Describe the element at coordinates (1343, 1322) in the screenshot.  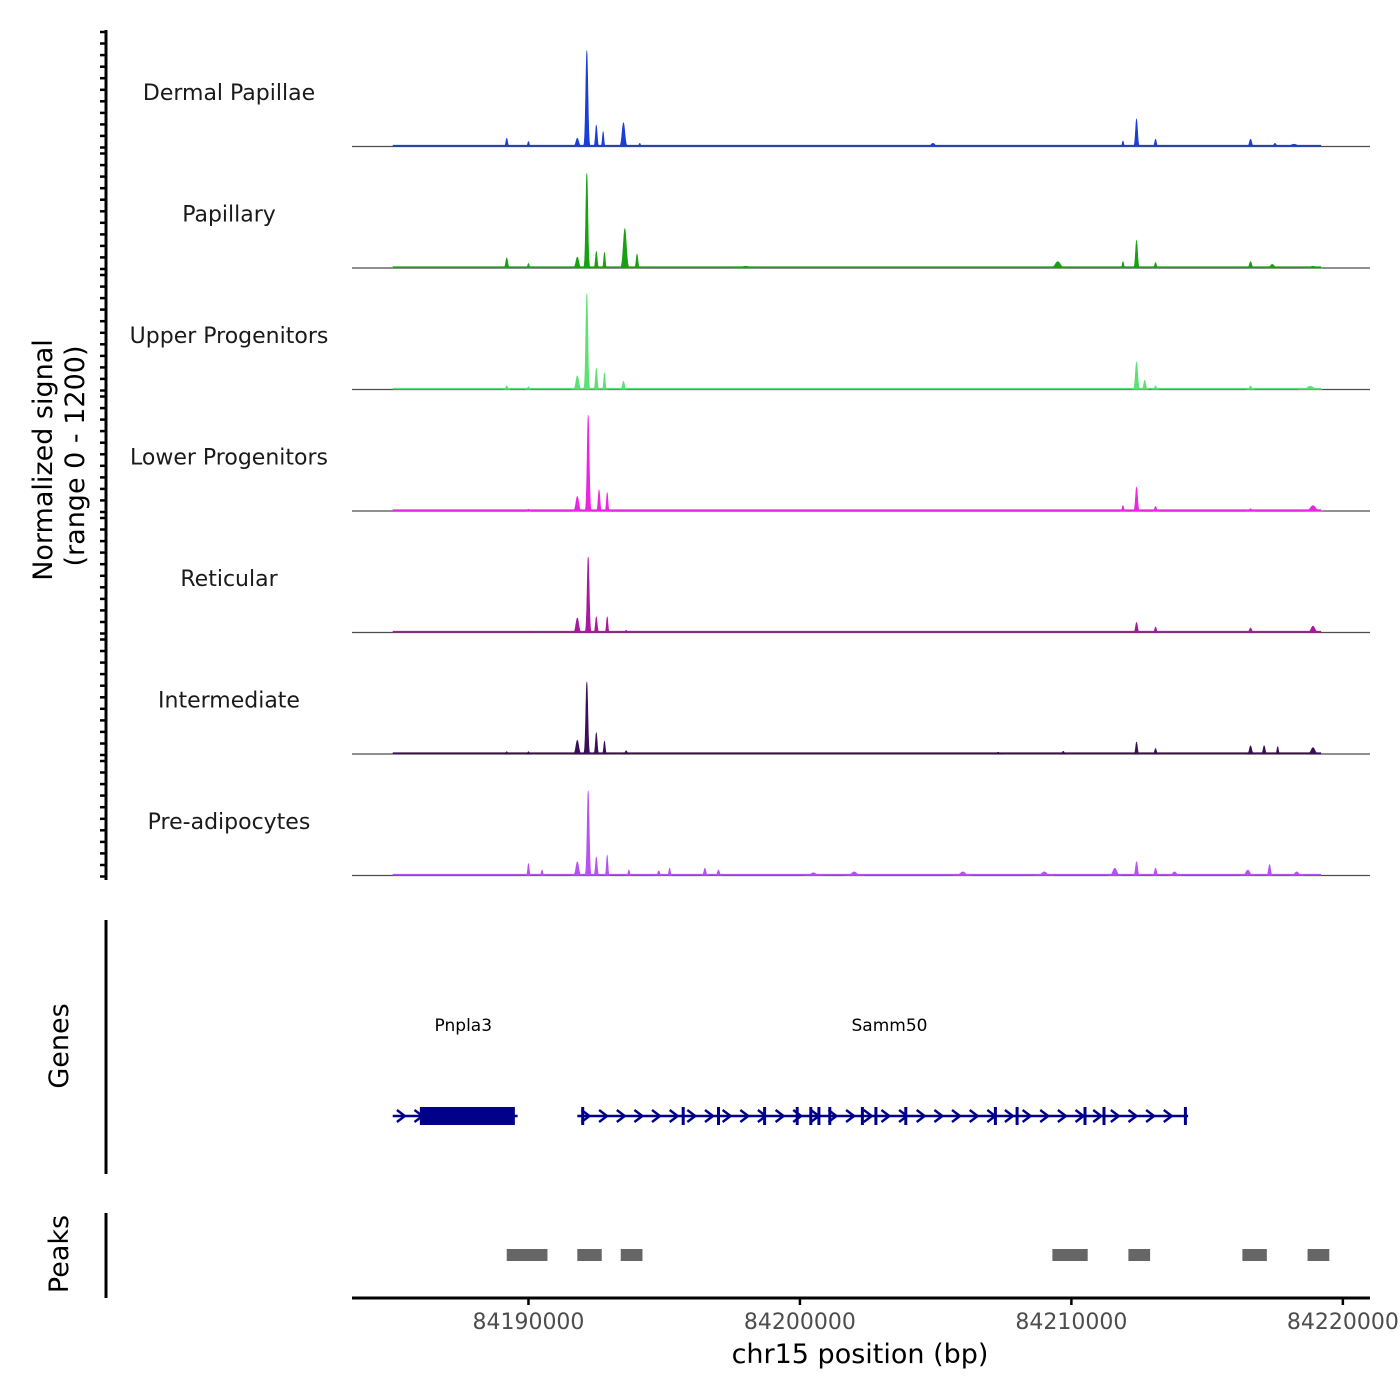
I see `x-tick-label: 84220000` at that location.